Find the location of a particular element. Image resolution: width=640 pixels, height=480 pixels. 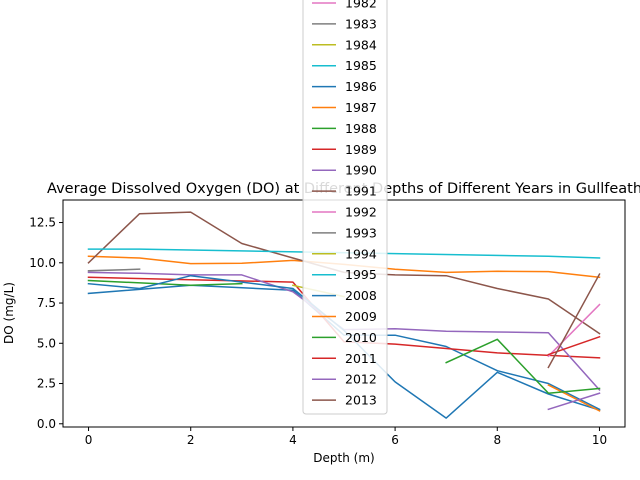

legend-label: 1993 is located at coordinates (361, 232).